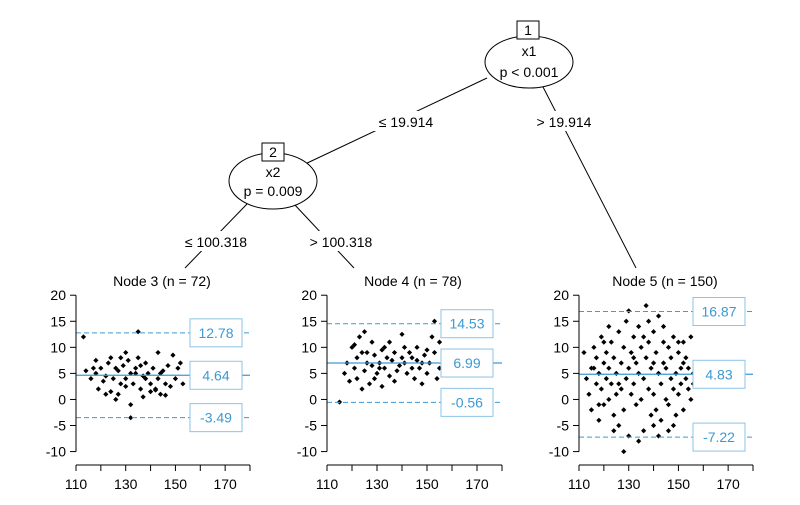 This screenshot has height=505, width=800. I want to click on edge-label-1-5: > 19.914, so click(564, 122).